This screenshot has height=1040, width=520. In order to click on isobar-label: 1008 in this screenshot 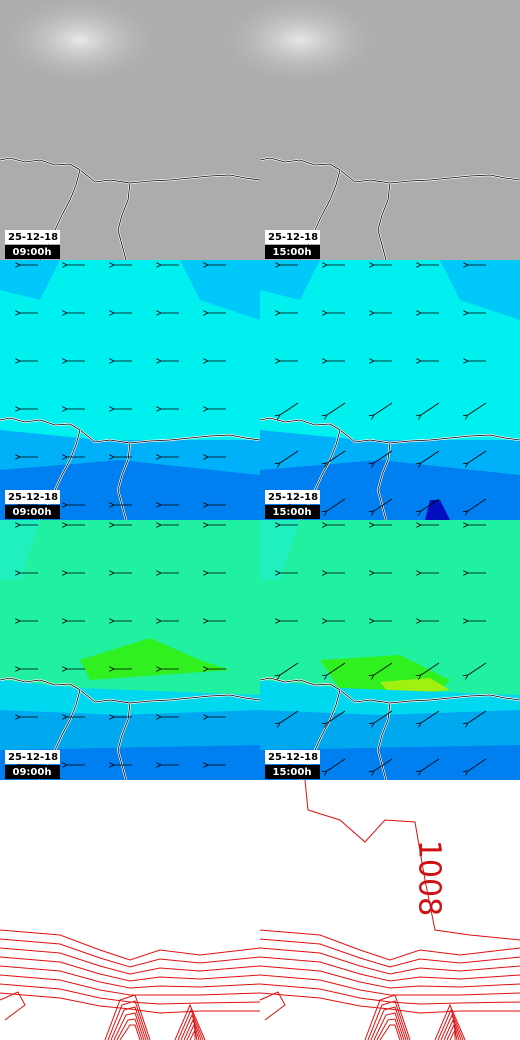, I will do `click(429, 878)`.